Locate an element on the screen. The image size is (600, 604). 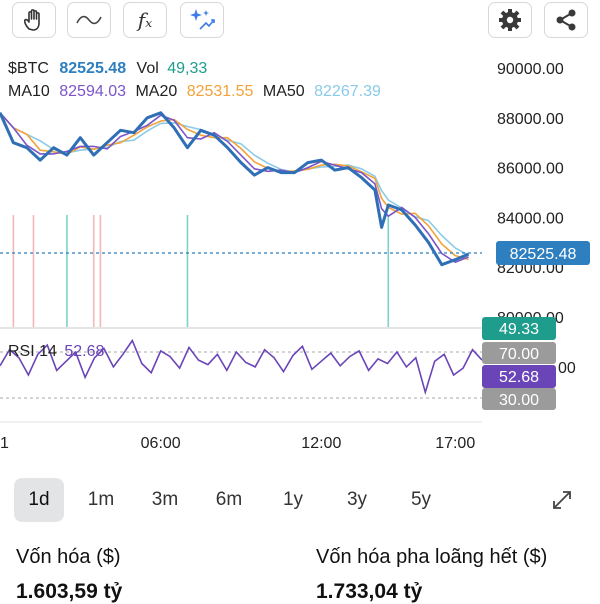
legend-ma10-label: MA10 is located at coordinates (29, 91).